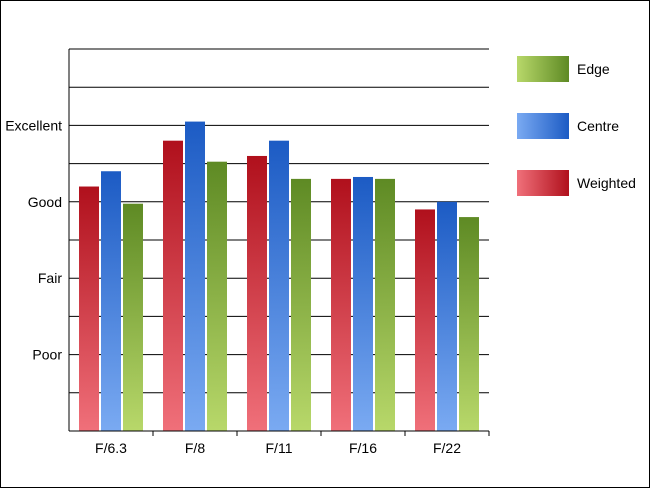  Describe the element at coordinates (111, 301) in the screenshot. I see `bar-centre-f63` at that location.